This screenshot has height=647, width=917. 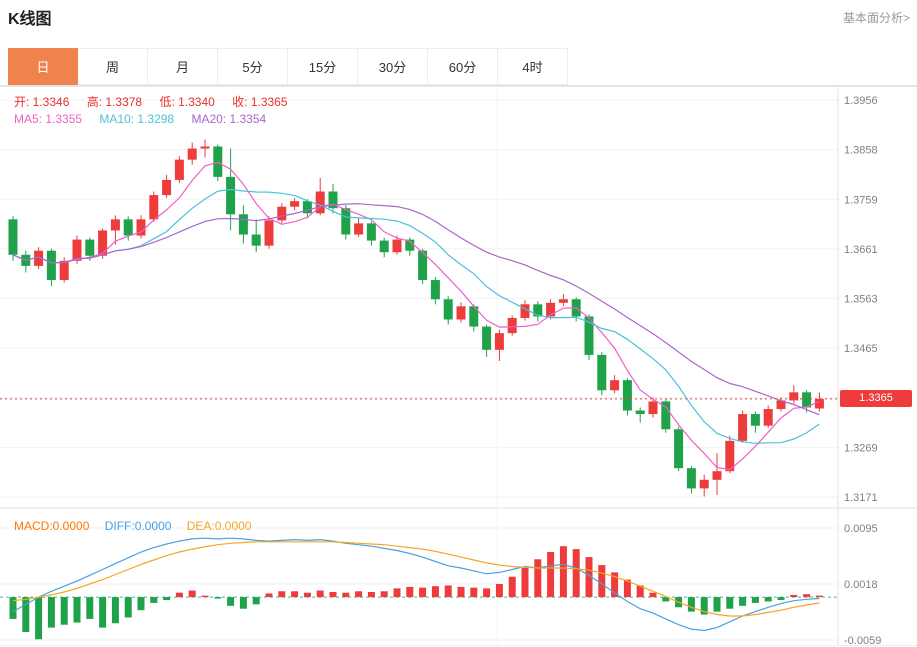 What do you see at coordinates (861, 101) in the screenshot?
I see `svg-text: 1.3956` at bounding box center [861, 101].